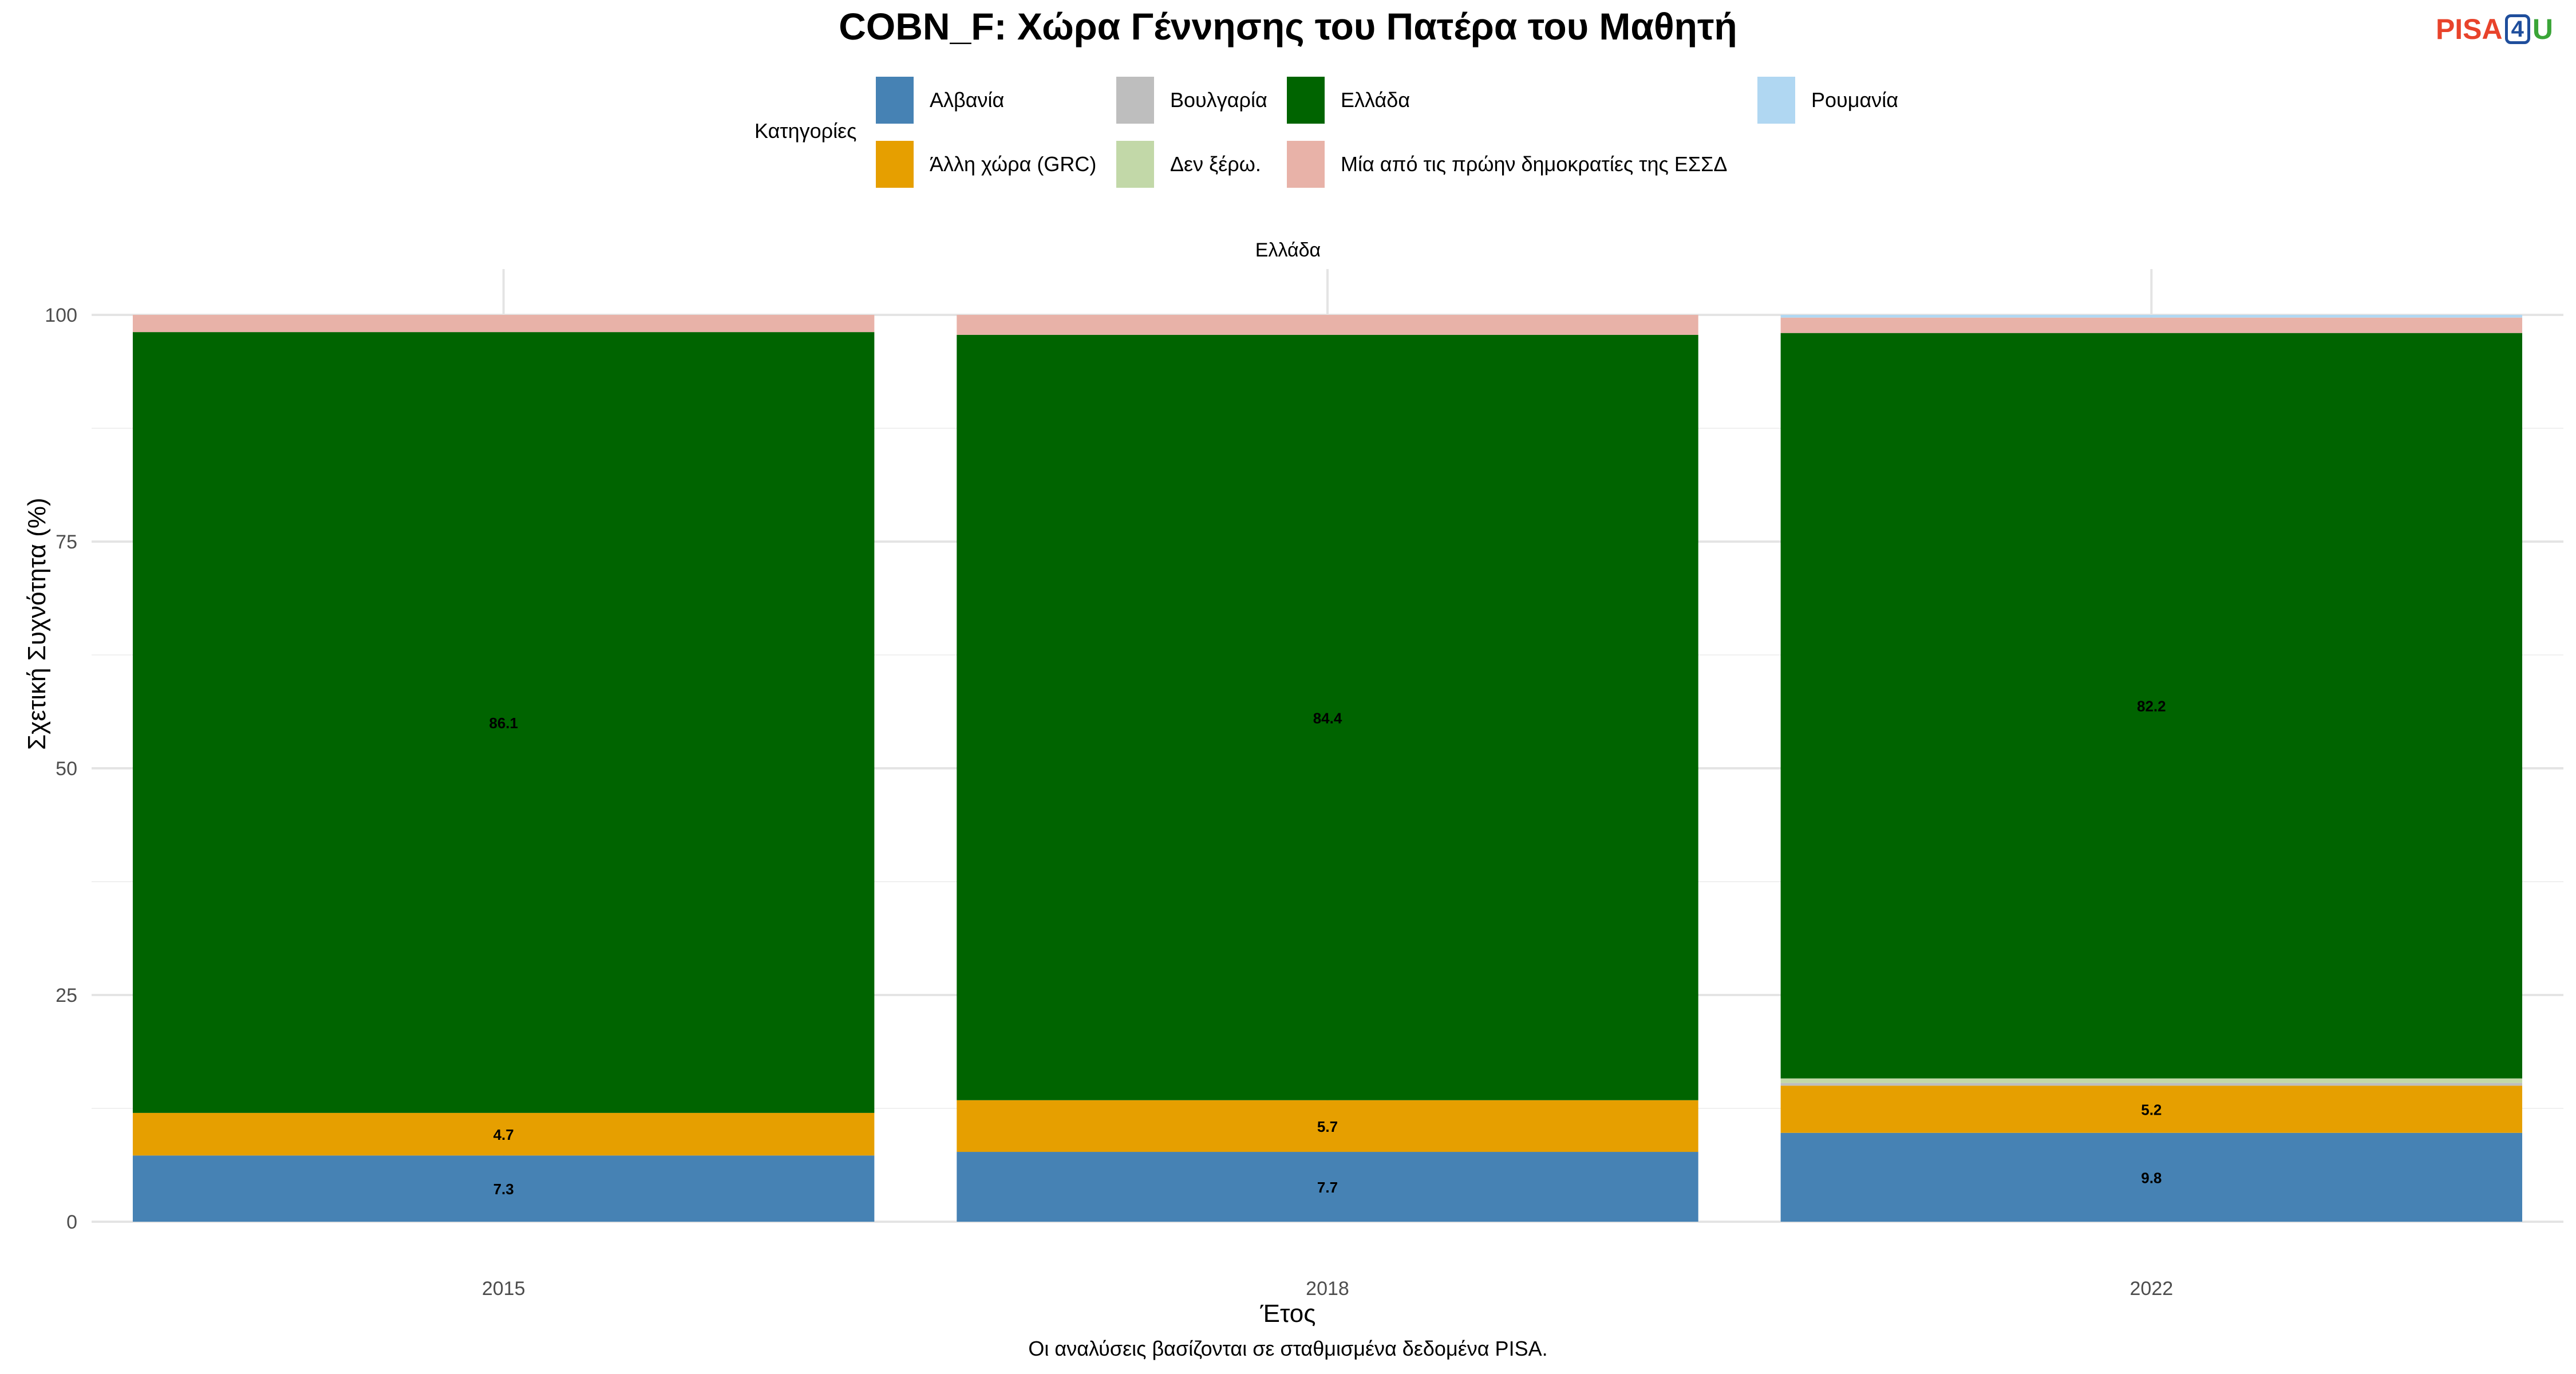 This screenshot has width=2576, height=1374. I want to click on bar-data-label: 82.2, so click(2151, 706).